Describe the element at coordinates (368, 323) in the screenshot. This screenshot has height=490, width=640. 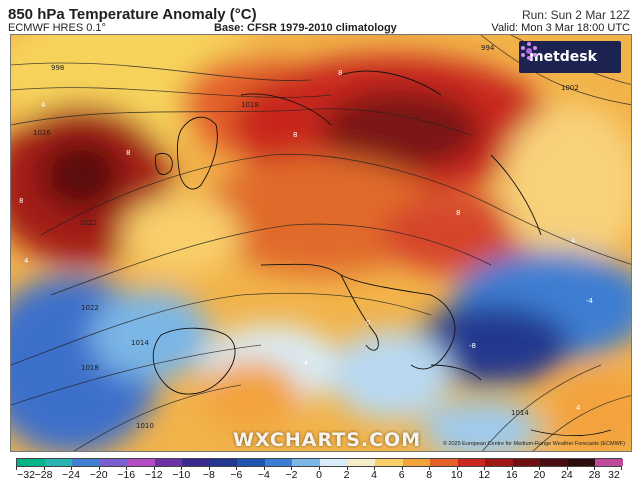
I see `anomaly-label: 0` at that location.